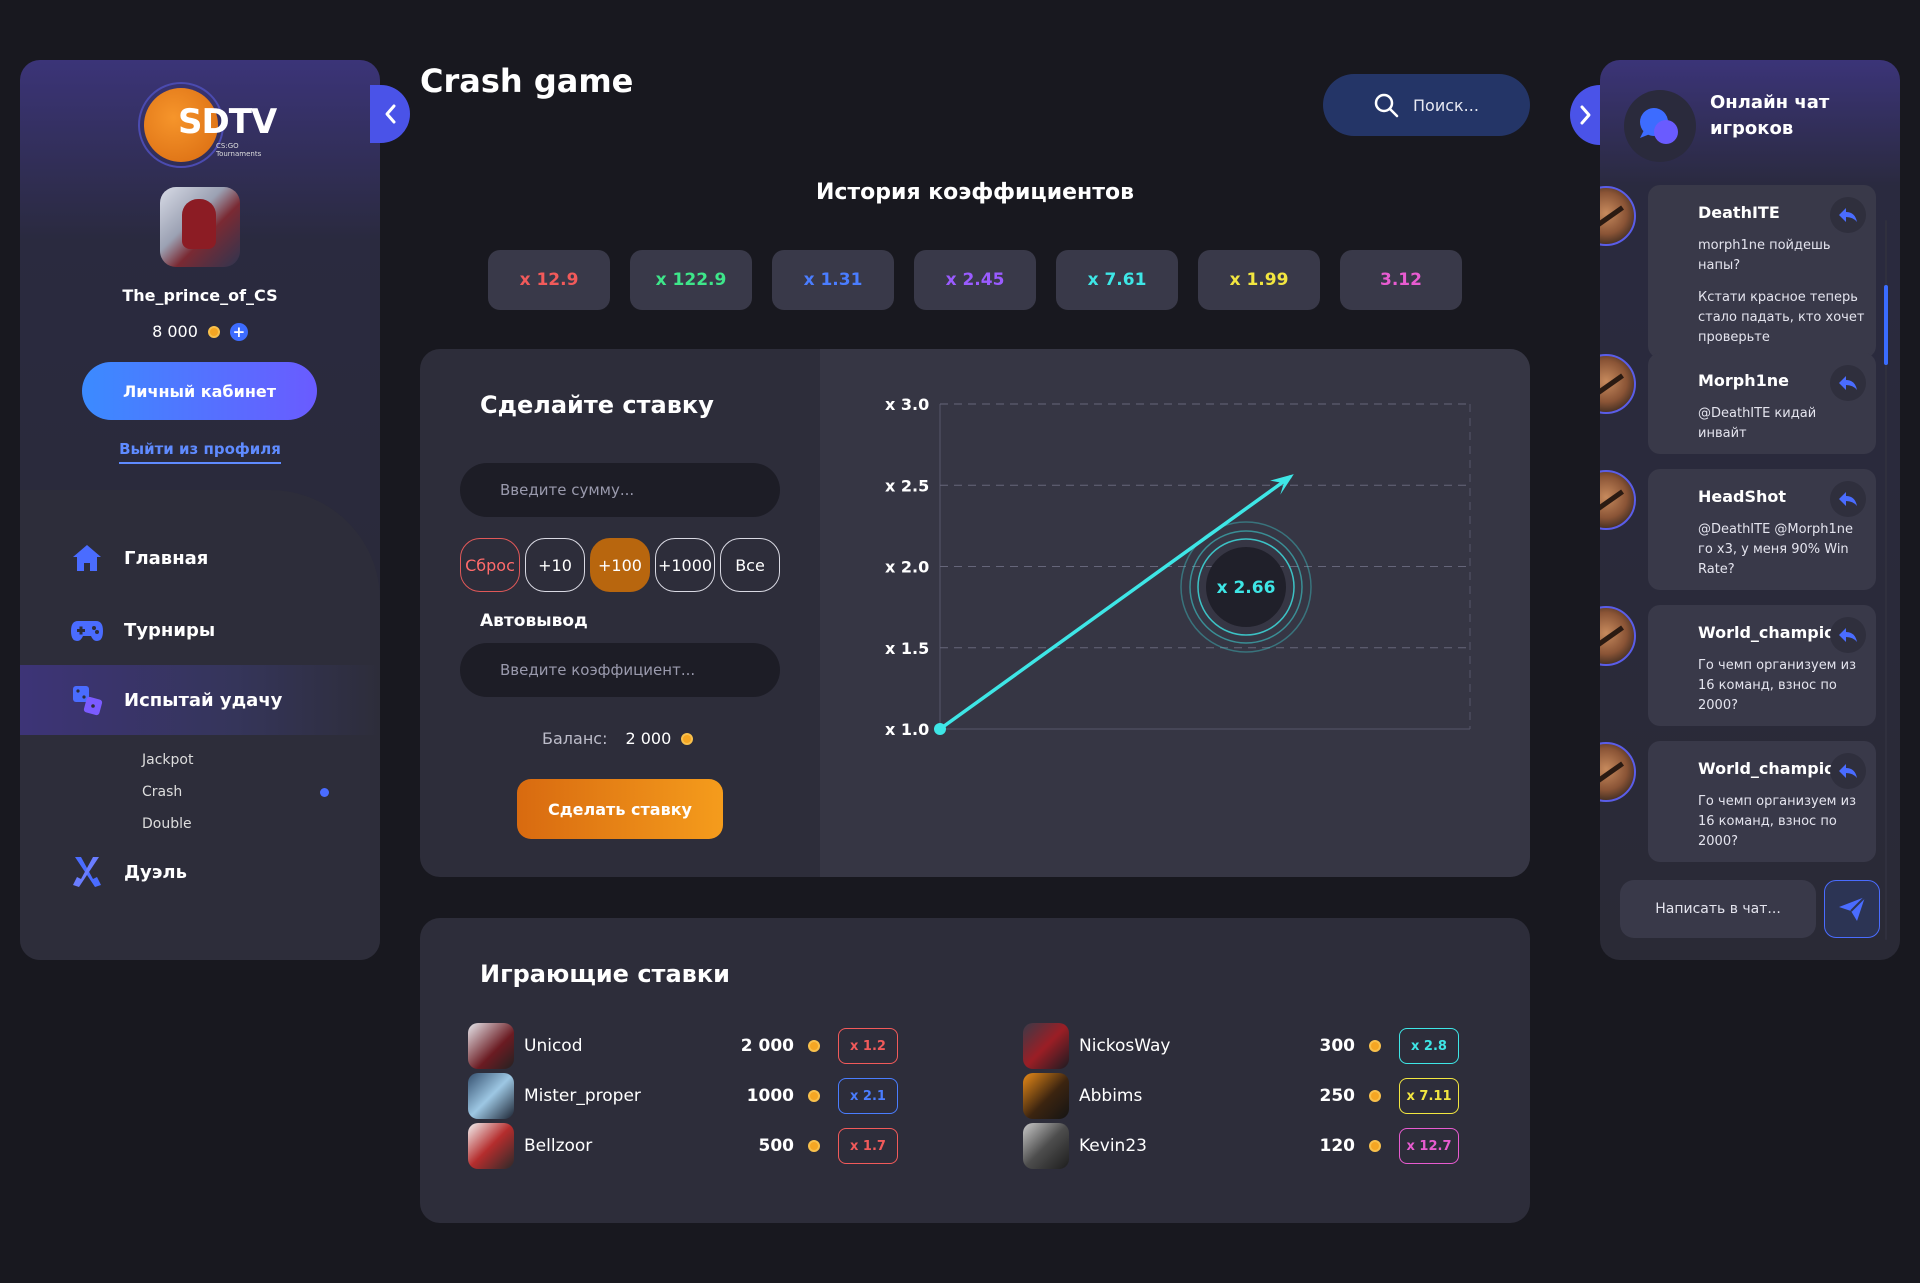 This screenshot has width=1920, height=1283. I want to click on all-chip: Все, so click(750, 565).